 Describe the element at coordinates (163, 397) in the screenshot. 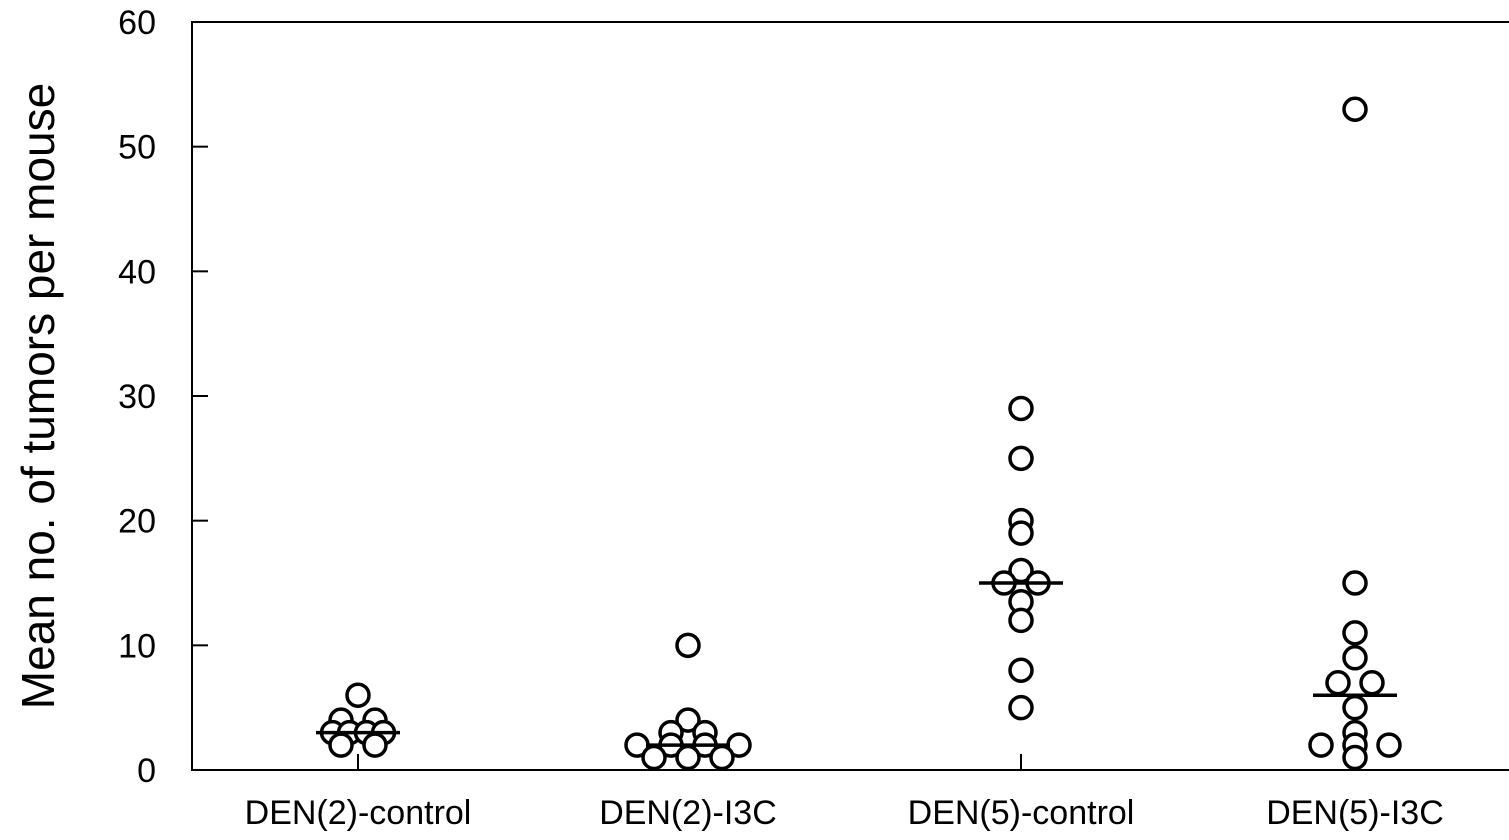

I see `y-axis: 0 10 20 30 40 50 60` at that location.